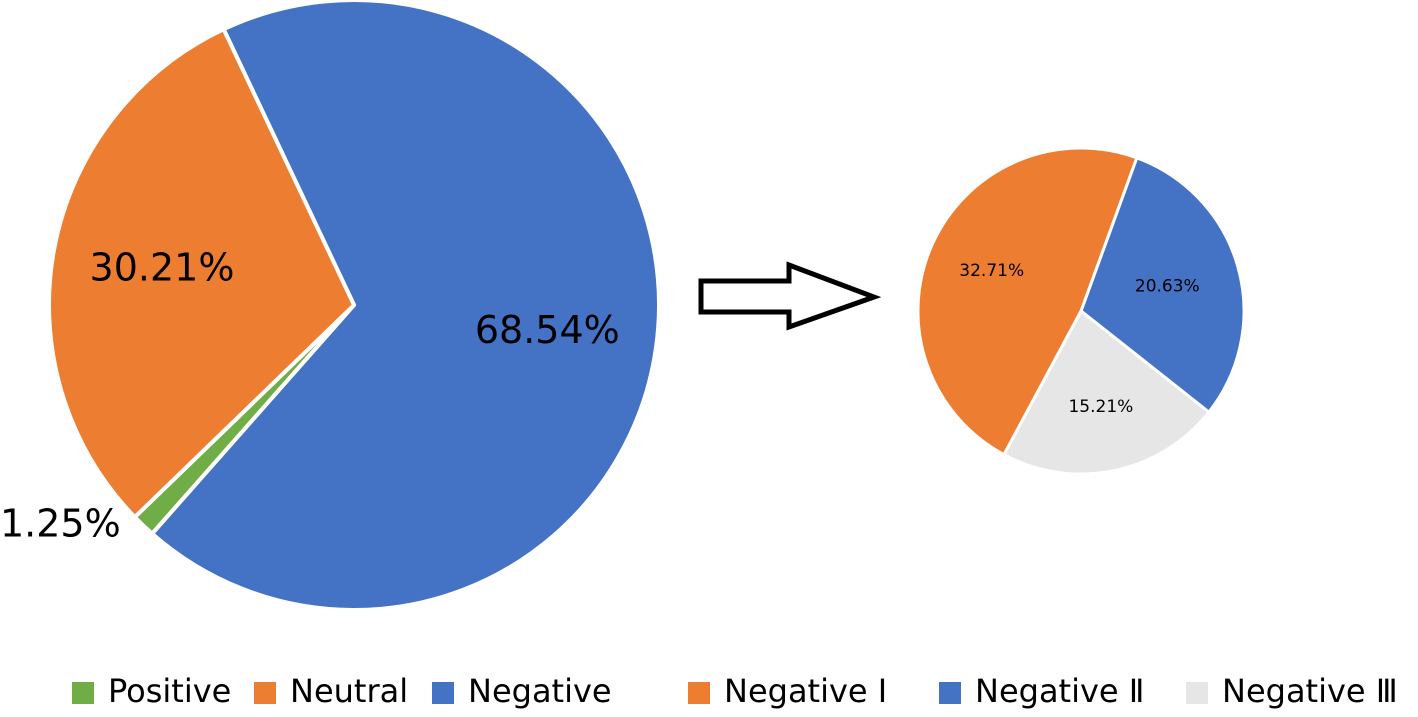 The image size is (1418, 717). I want to click on legend-item-negative: Negative Ⅲ, so click(1292, 691).